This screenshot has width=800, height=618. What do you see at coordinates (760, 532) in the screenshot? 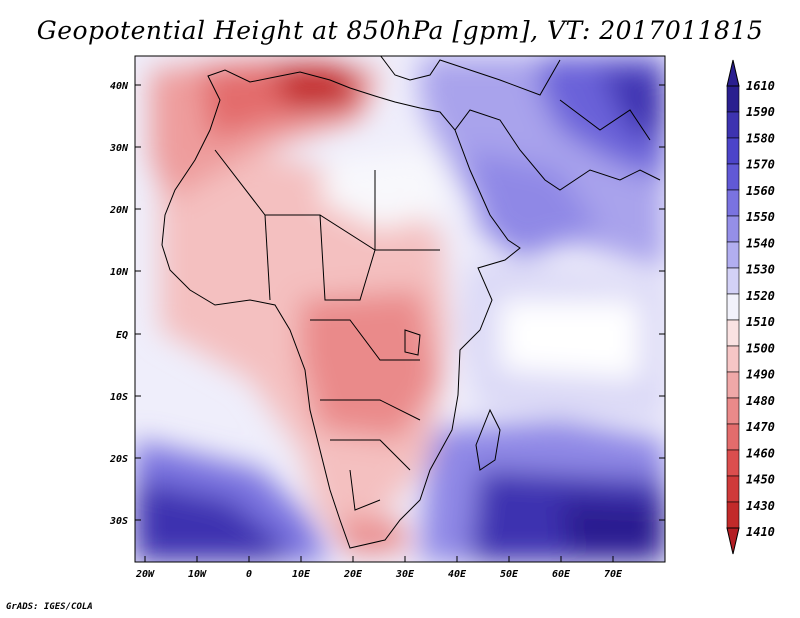
I see `colorbar-level-label: 1410` at bounding box center [760, 532].